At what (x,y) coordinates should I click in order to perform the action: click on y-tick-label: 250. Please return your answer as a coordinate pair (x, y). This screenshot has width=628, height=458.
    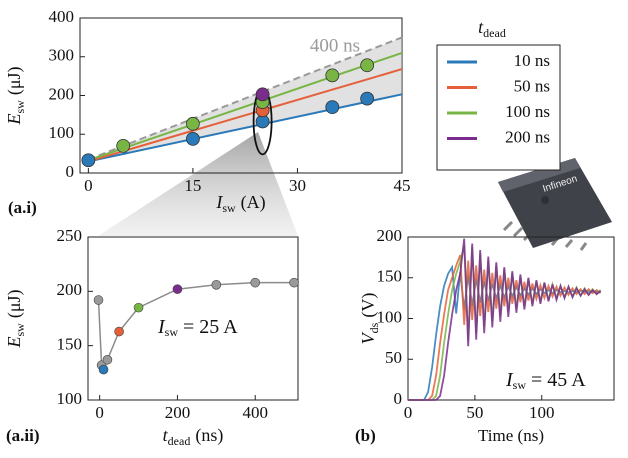
    Looking at the image, I should click on (70, 235).